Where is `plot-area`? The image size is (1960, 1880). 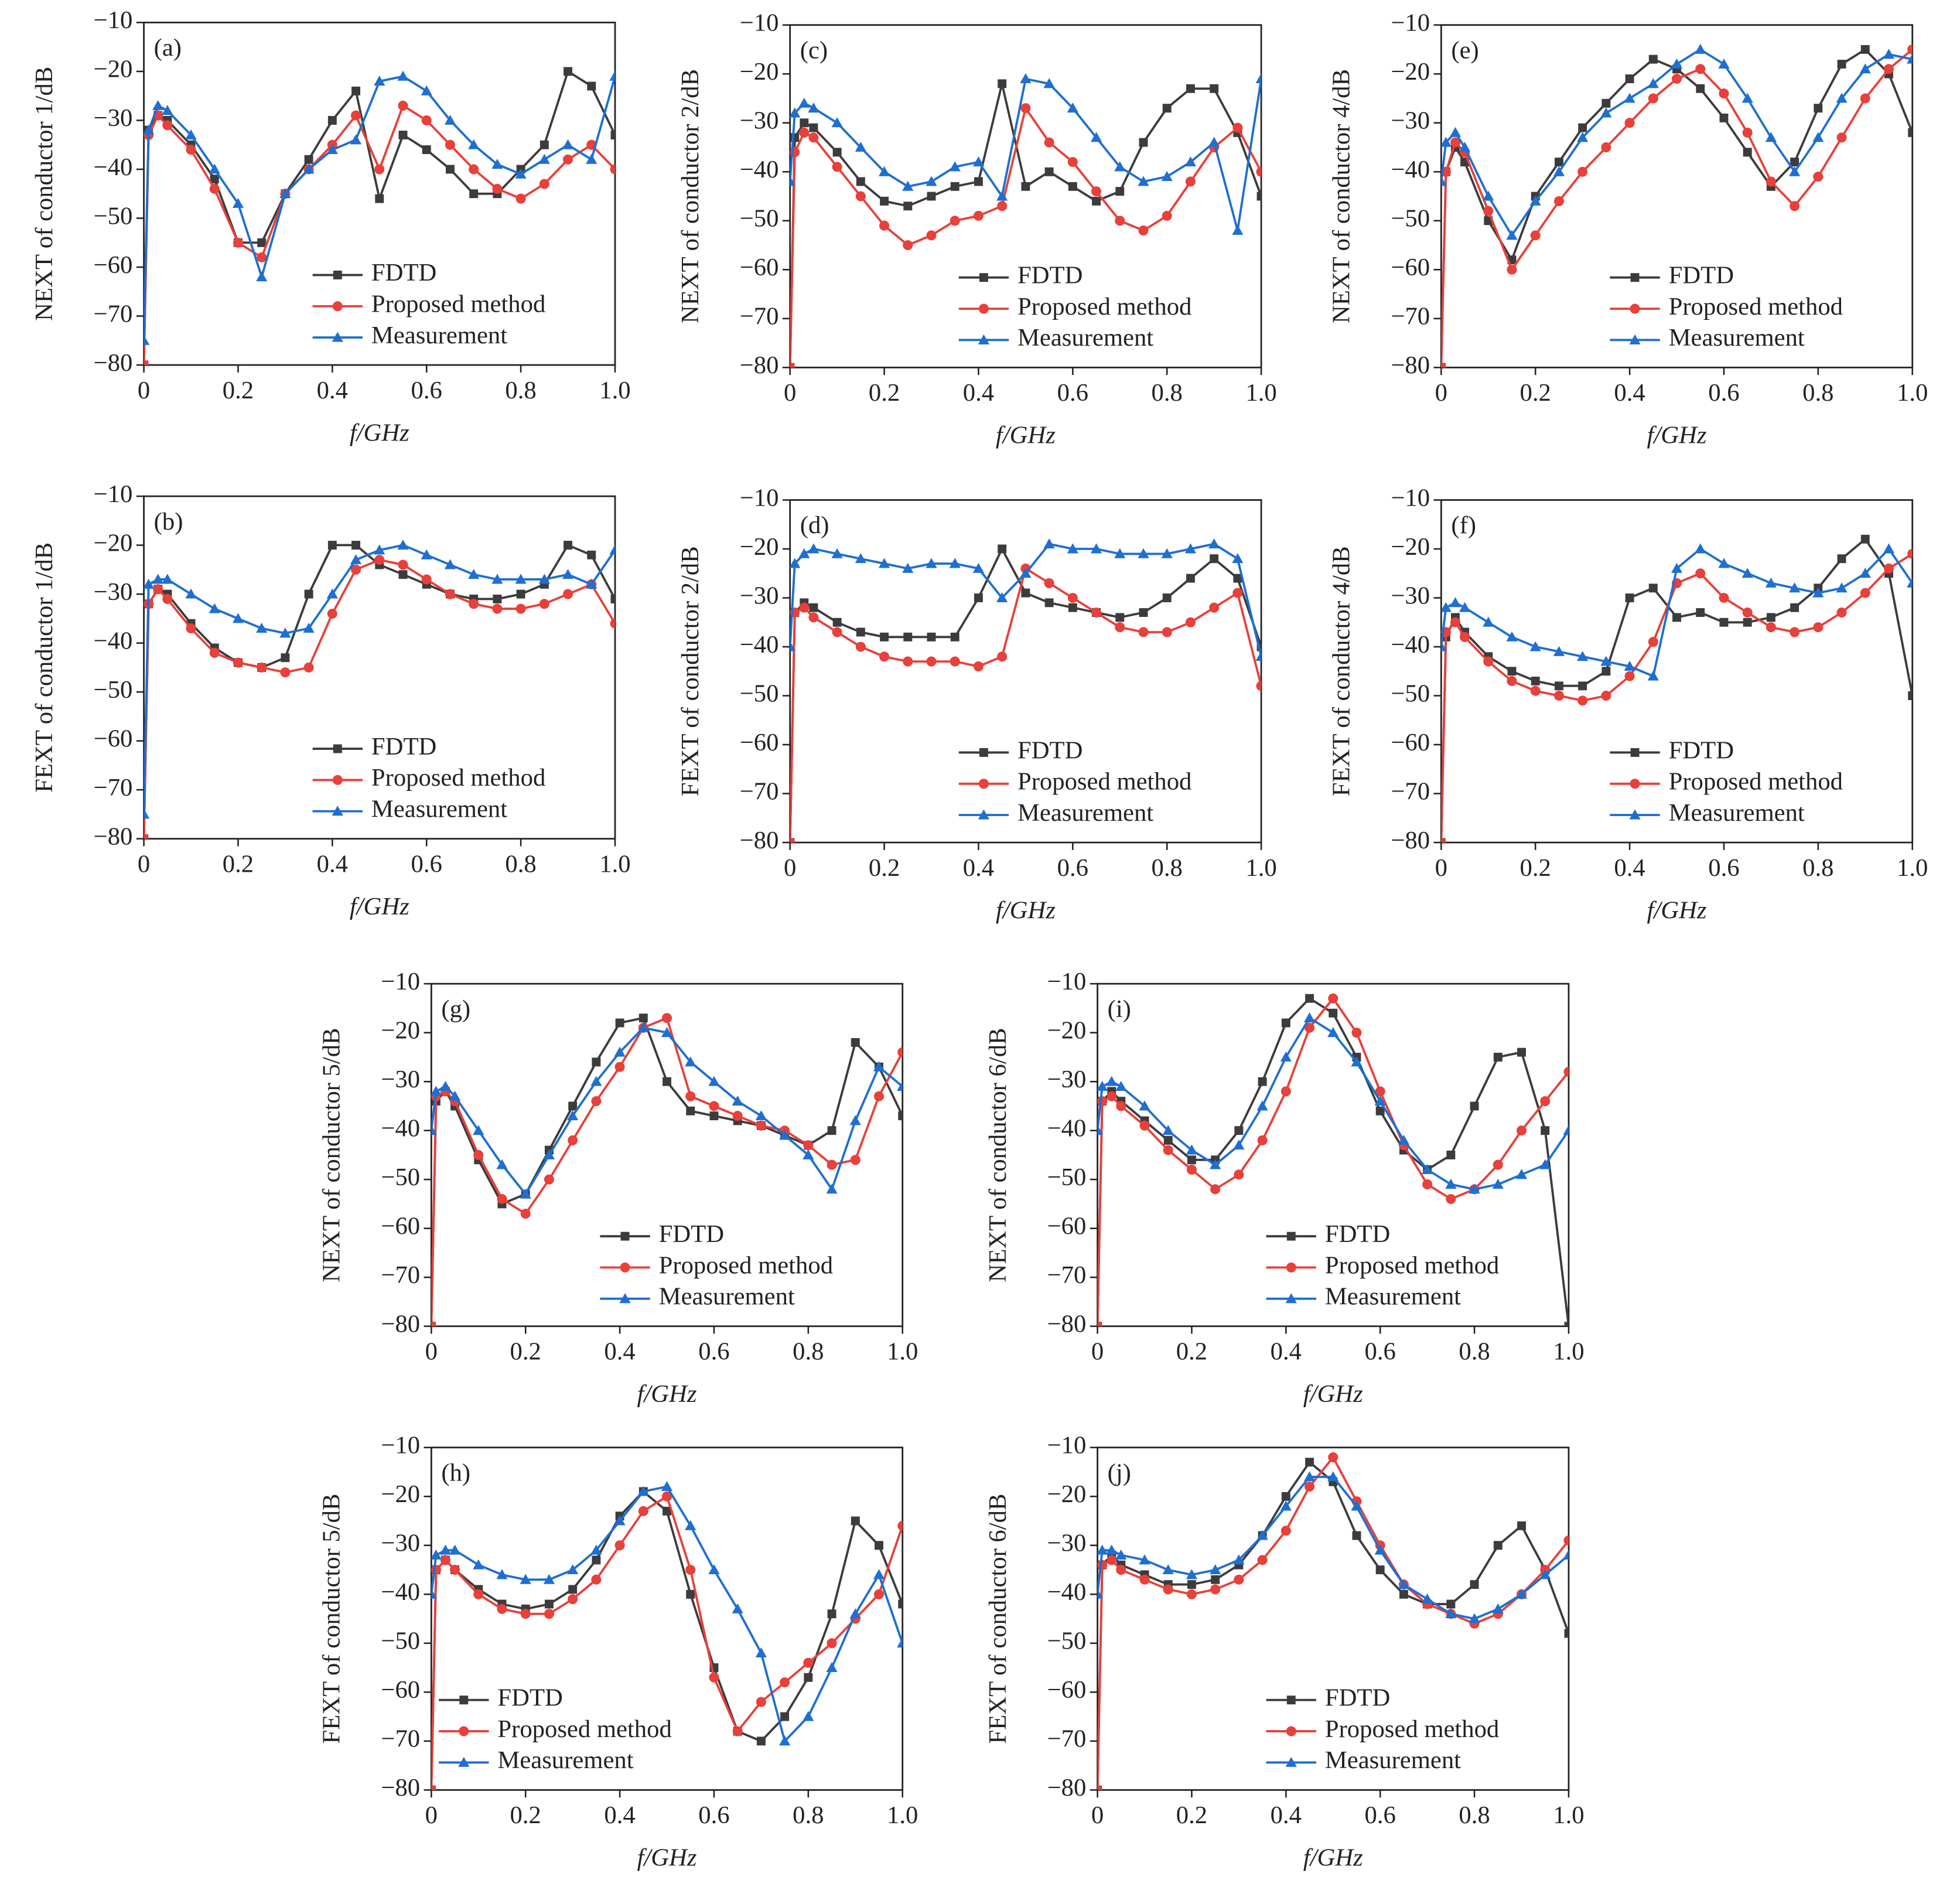
plot-area is located at coordinates (1026, 221).